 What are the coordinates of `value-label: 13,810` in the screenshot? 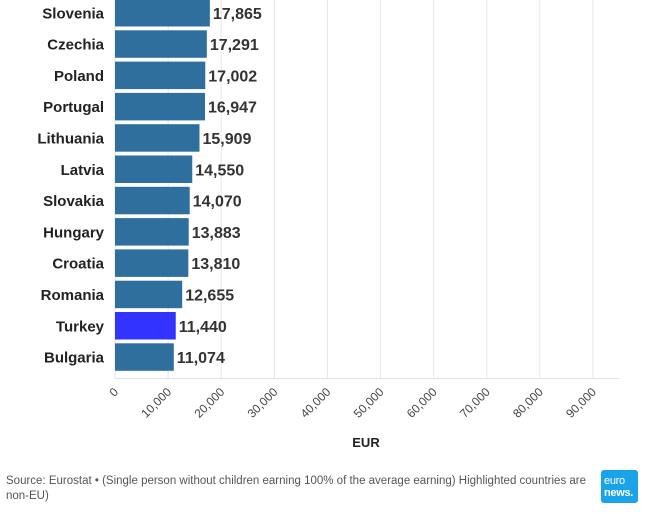 It's located at (215, 264).